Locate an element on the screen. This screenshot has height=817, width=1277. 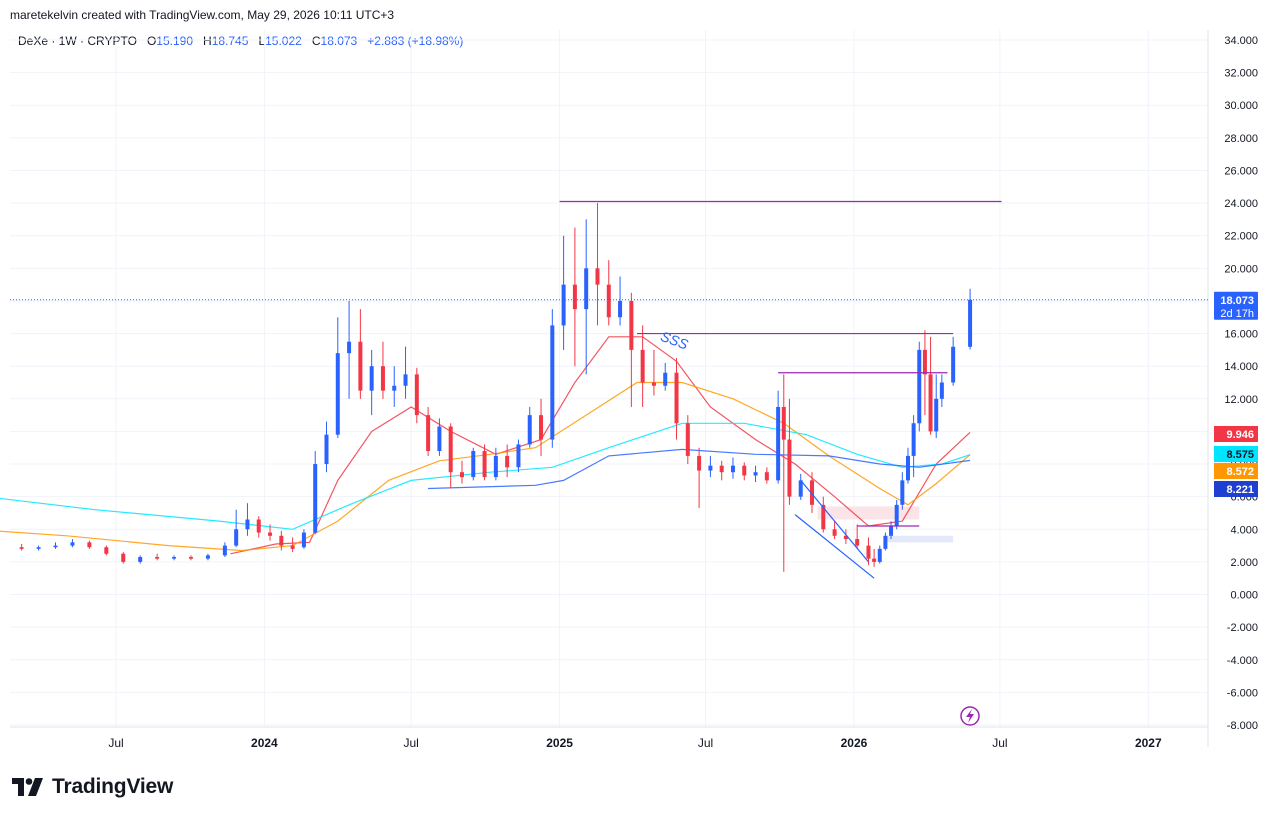
change-value: +2.883 (+18.98%) is located at coordinates (415, 41).